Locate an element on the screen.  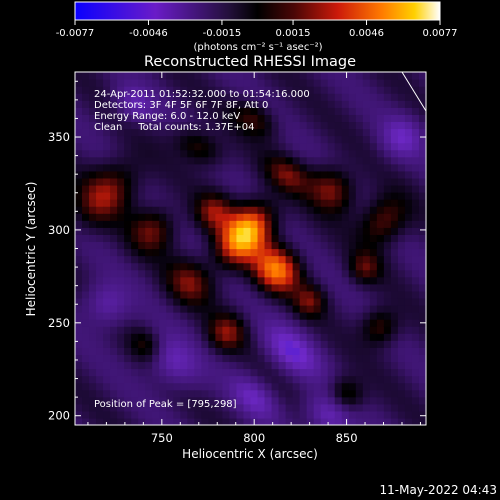
colorbar-gradient is located at coordinates (257, 11).